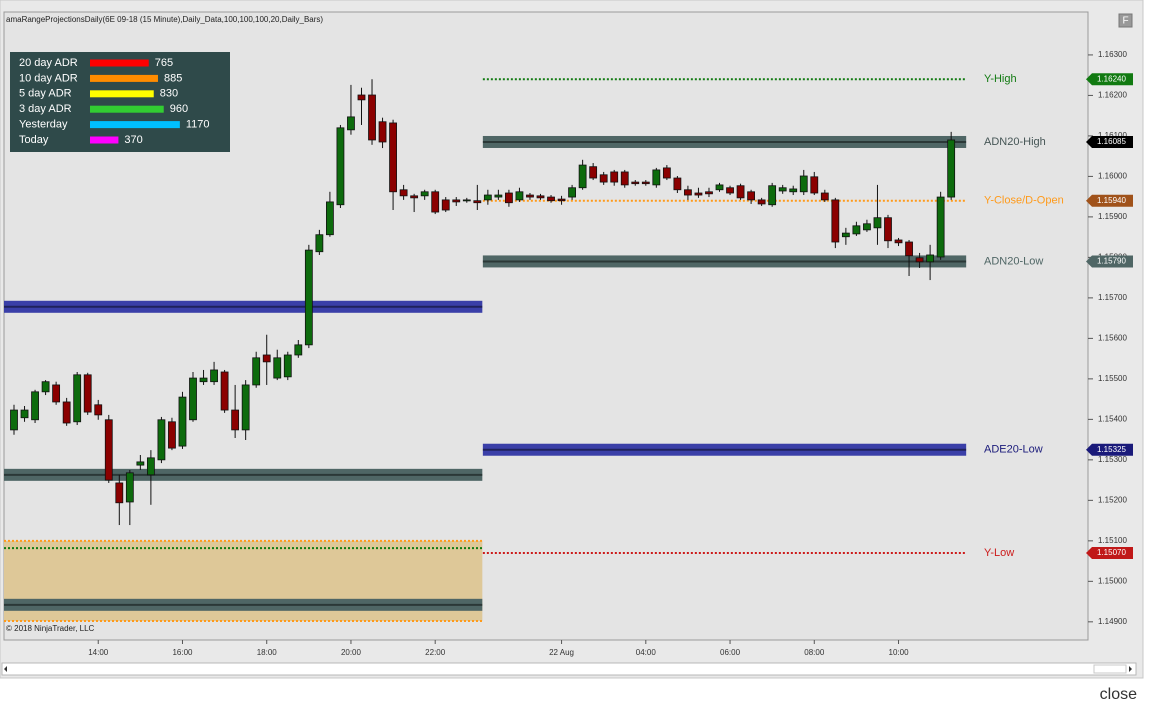 Image resolution: width=1160 pixels, height=710 pixels. I want to click on format-button-label: F, so click(1125, 21).